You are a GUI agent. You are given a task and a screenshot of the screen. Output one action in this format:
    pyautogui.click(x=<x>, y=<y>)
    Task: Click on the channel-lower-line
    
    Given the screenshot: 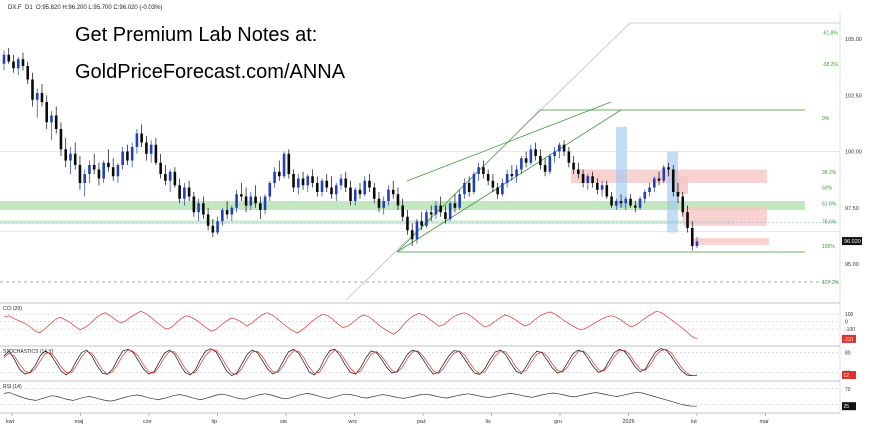 What is the action you would take?
    pyautogui.click(x=509, y=181)
    